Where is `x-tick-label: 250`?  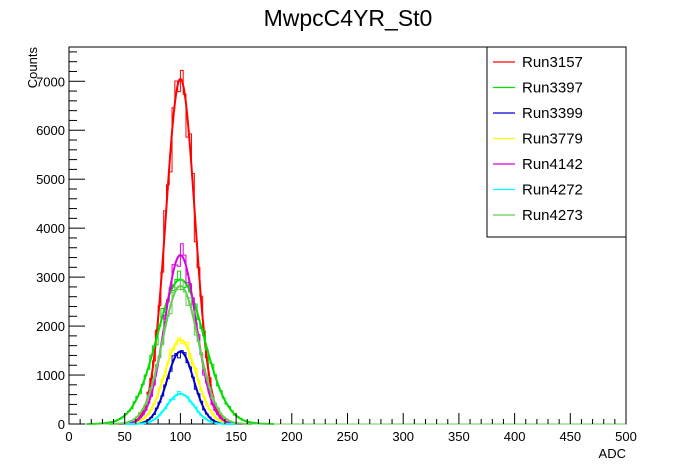
x-tick-label: 250 is located at coordinates (348, 436).